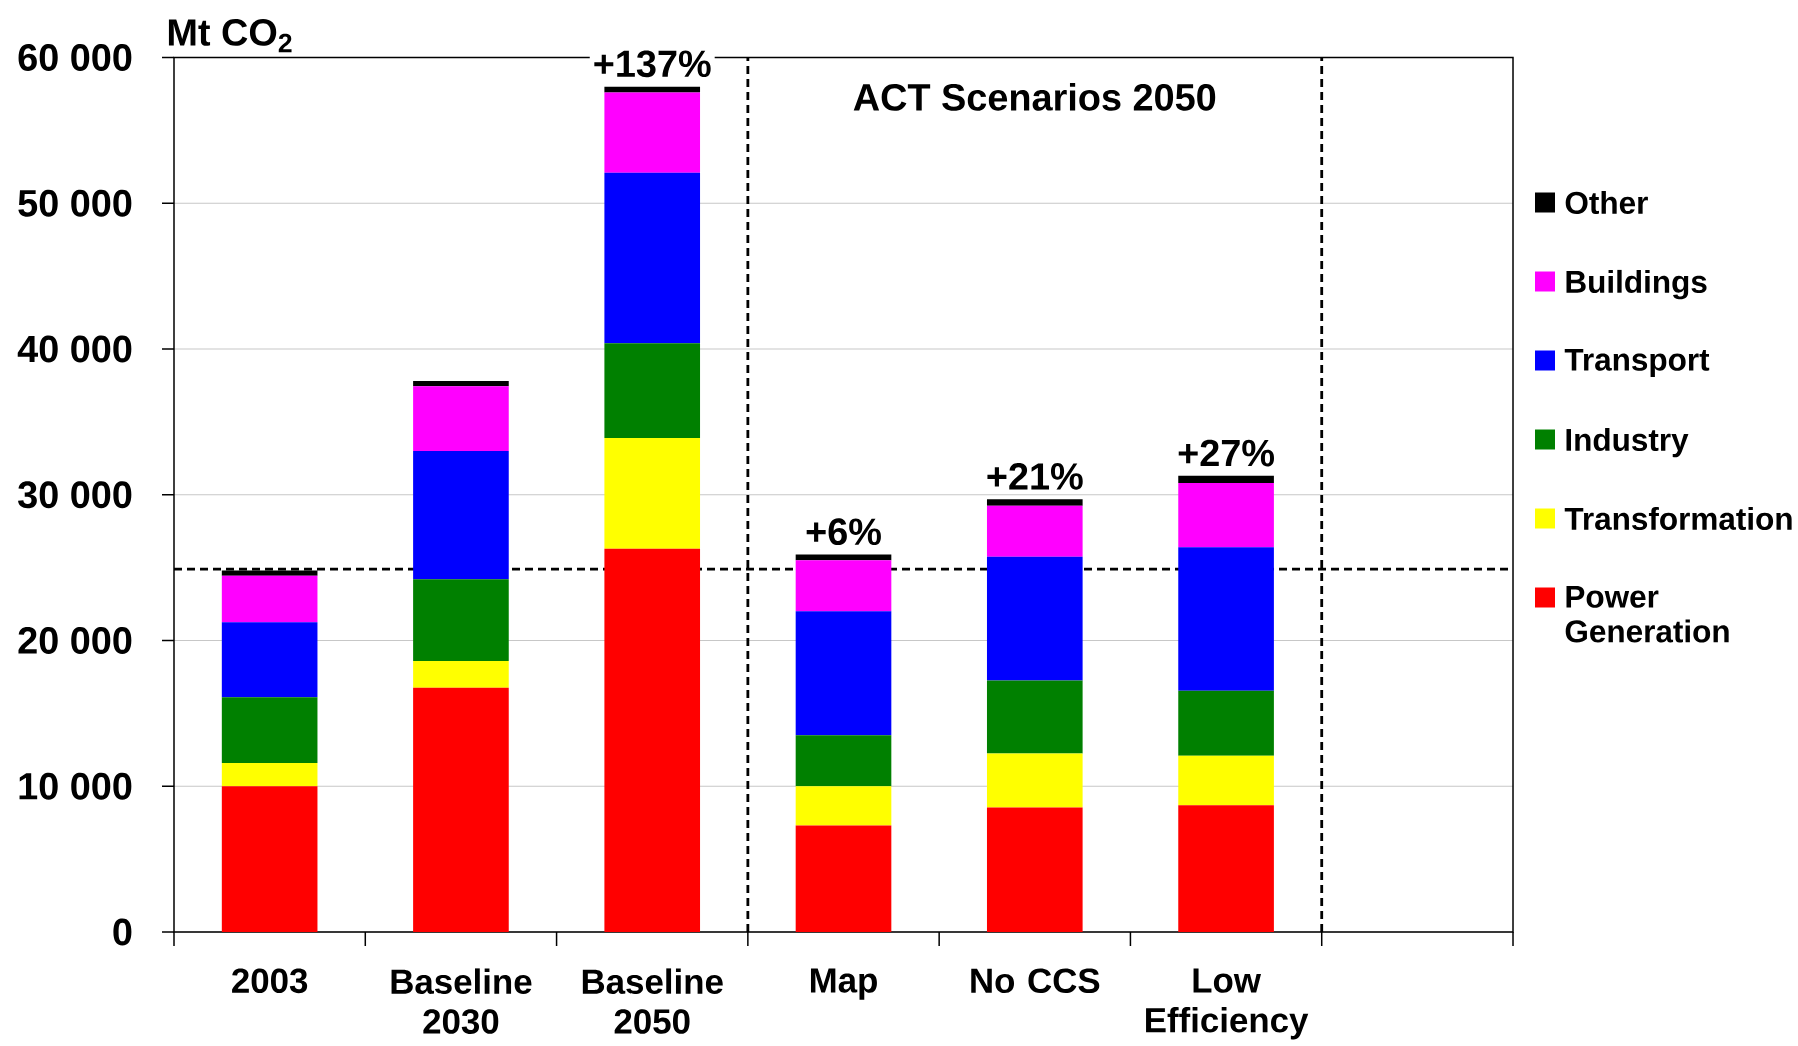 This screenshot has width=1798, height=1046. I want to click on annotation: +21%, so click(1035, 476).